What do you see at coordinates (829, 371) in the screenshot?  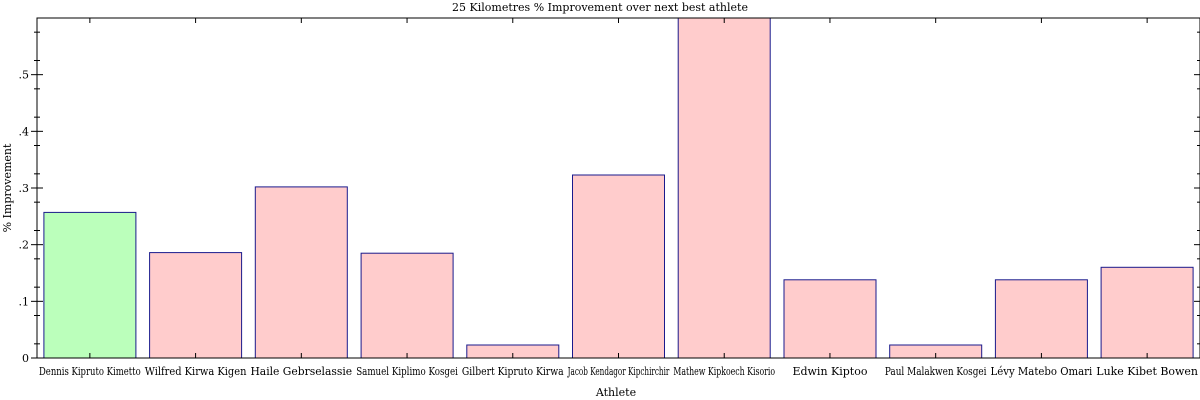 I see `x-tick-label-7: Edwin Kiptoo` at bounding box center [829, 371].